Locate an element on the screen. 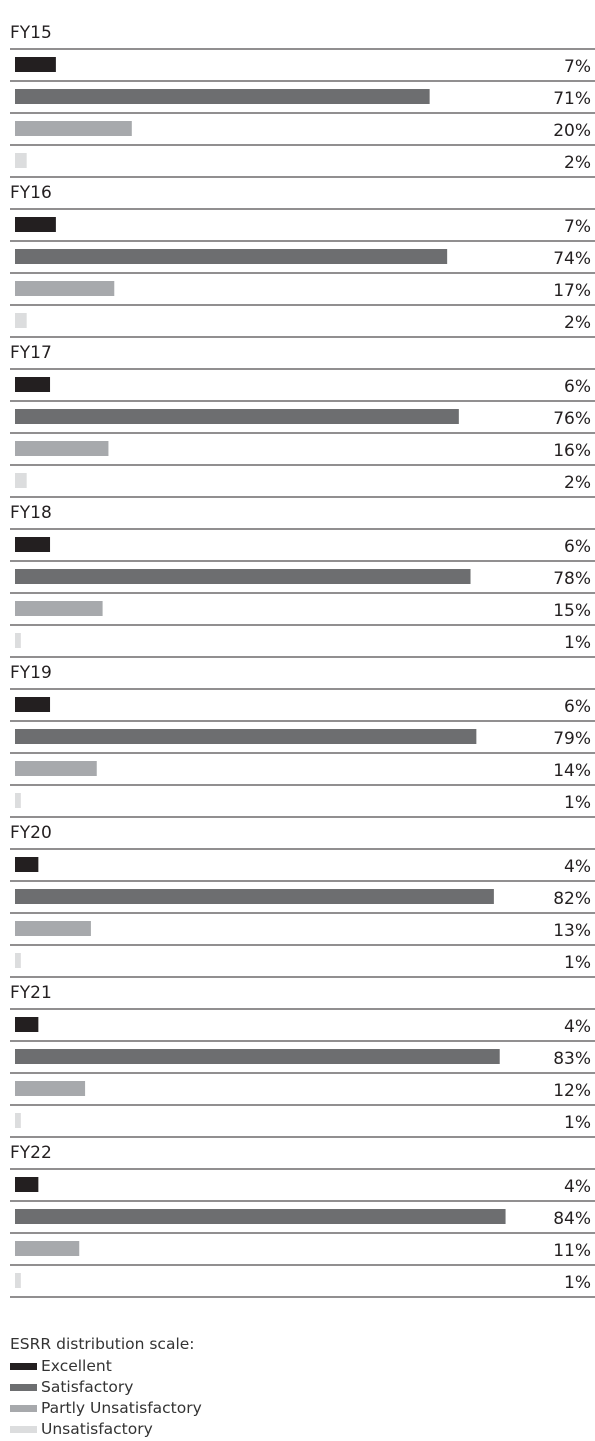  value-label-fy17-satisfactory: 76% is located at coordinates (572, 419).